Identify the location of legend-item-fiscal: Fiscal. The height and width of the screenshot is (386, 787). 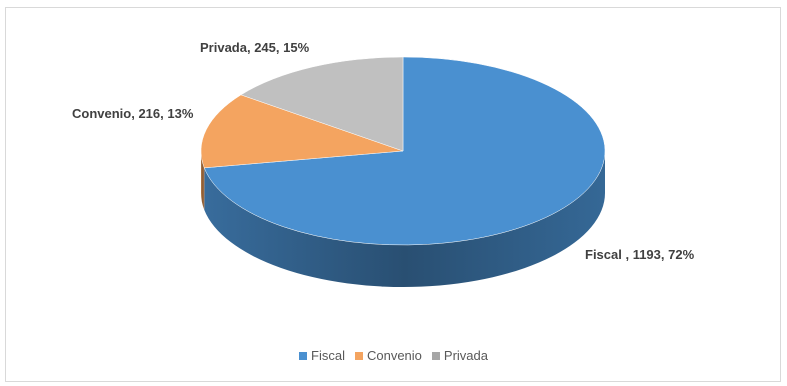
(322, 355).